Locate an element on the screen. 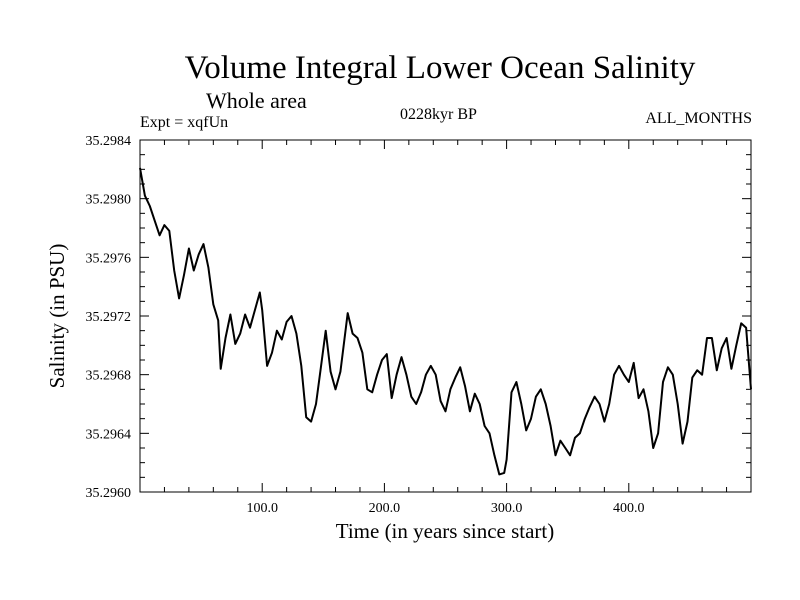  y-tick-label: 35.2968 is located at coordinates (109, 376).